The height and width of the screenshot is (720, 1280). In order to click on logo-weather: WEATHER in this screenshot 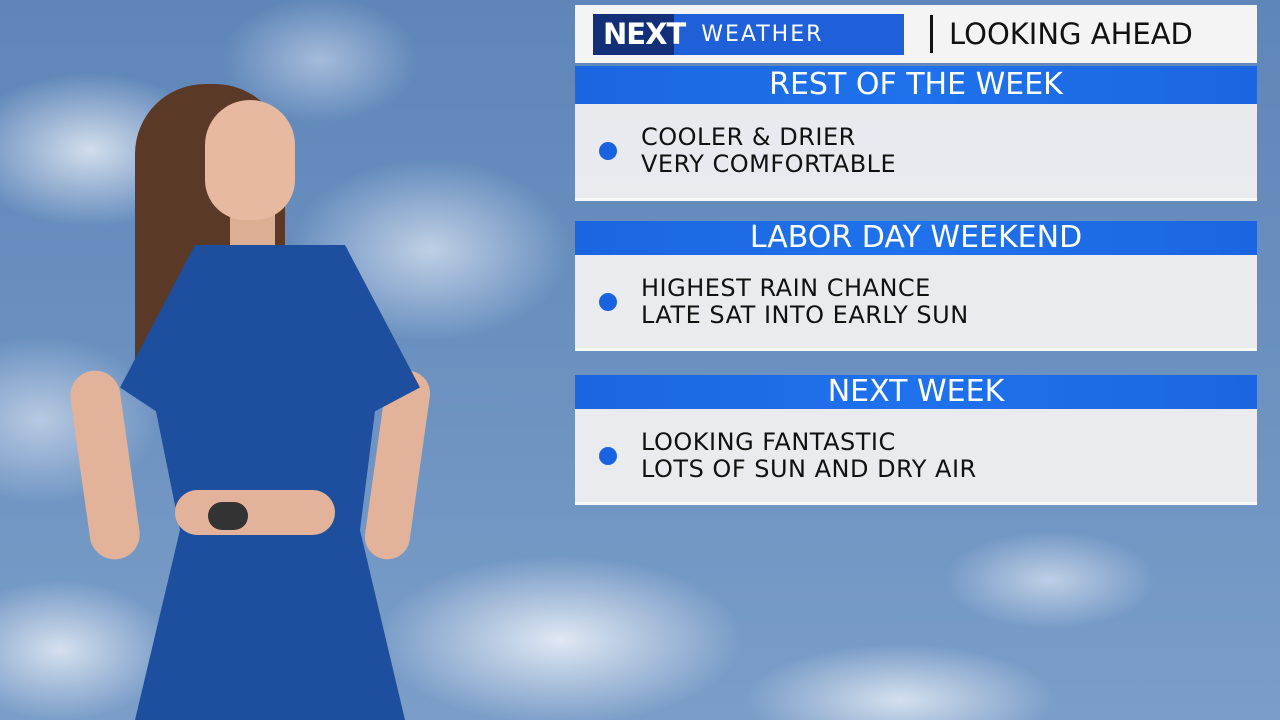, I will do `click(762, 34)`.